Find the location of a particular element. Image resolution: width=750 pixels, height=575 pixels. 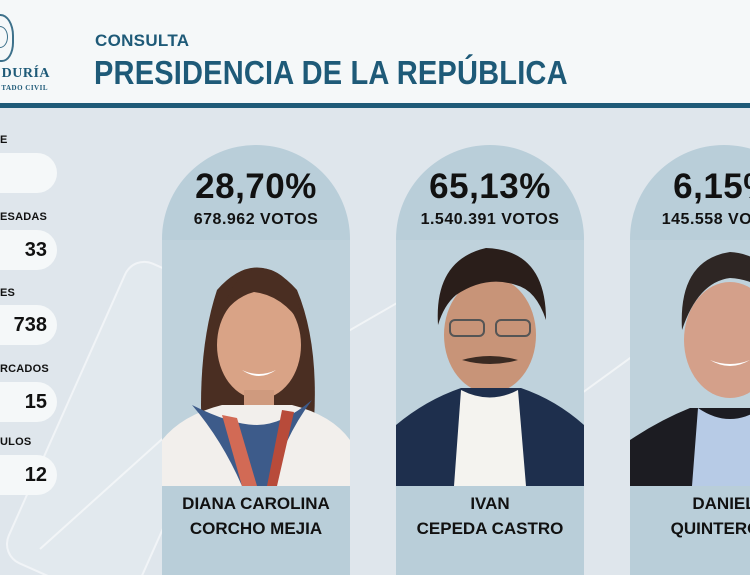

candidate-name-line1: DANIEL is located at coordinates (721, 503).